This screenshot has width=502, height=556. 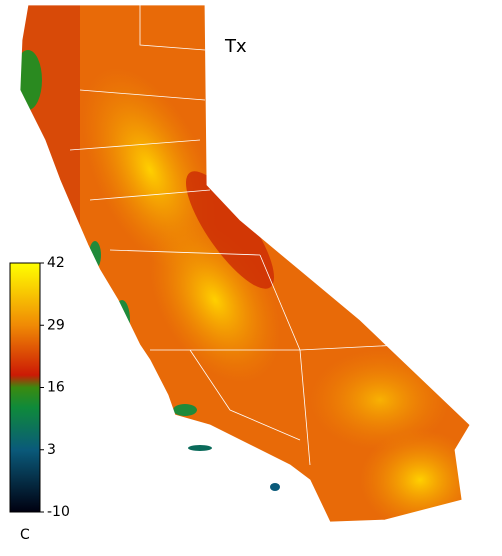 I want to click on colorbar-tick-label: 16, so click(x=56, y=388).